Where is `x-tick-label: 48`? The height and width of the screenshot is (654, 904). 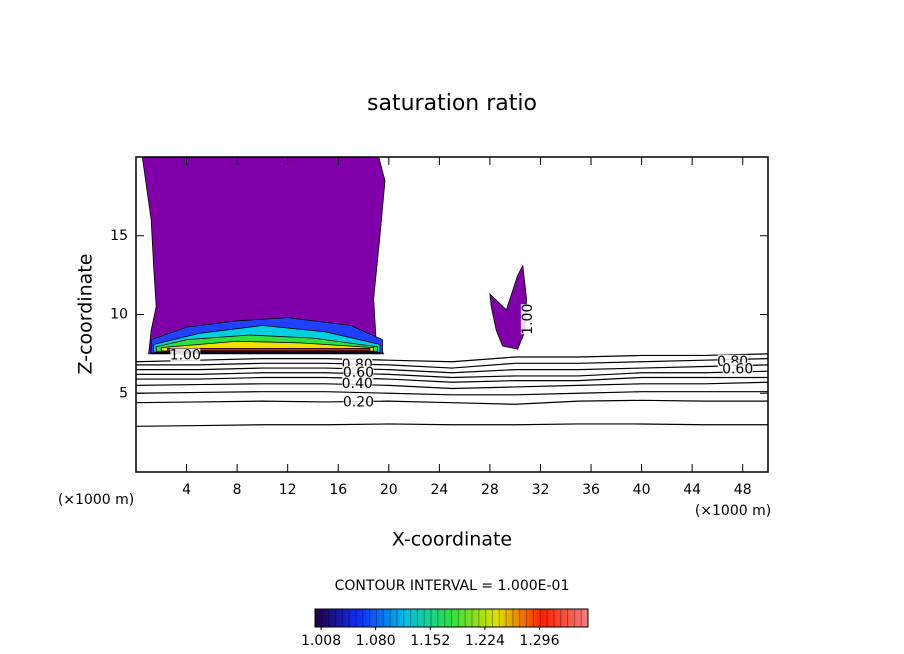 x-tick-label: 48 is located at coordinates (743, 490).